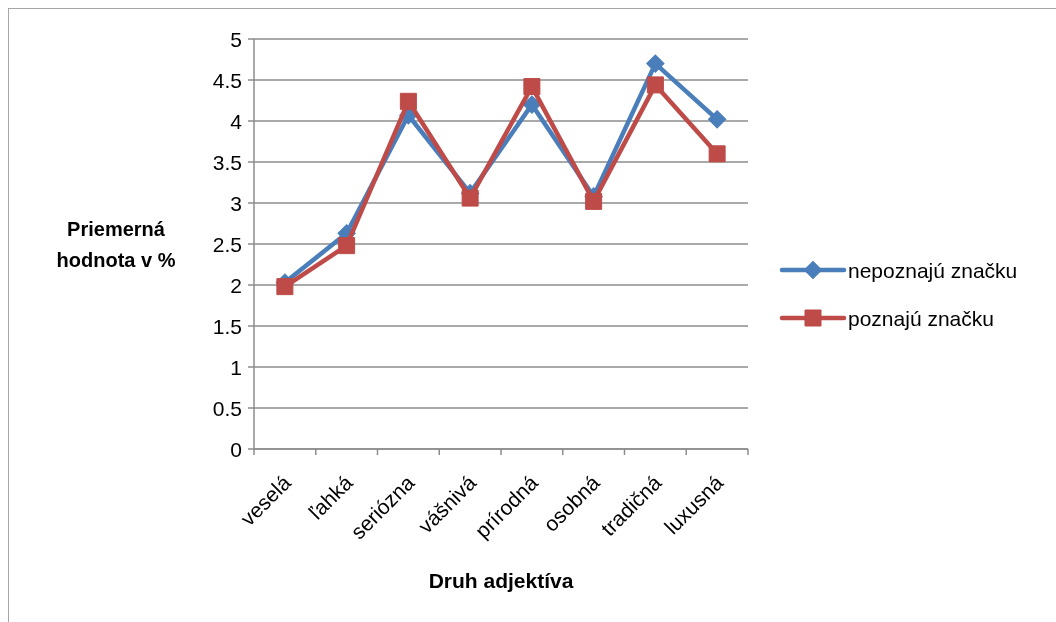 The image size is (1056, 622). What do you see at coordinates (236, 121) in the screenshot?
I see `y-tick-label: 4` at bounding box center [236, 121].